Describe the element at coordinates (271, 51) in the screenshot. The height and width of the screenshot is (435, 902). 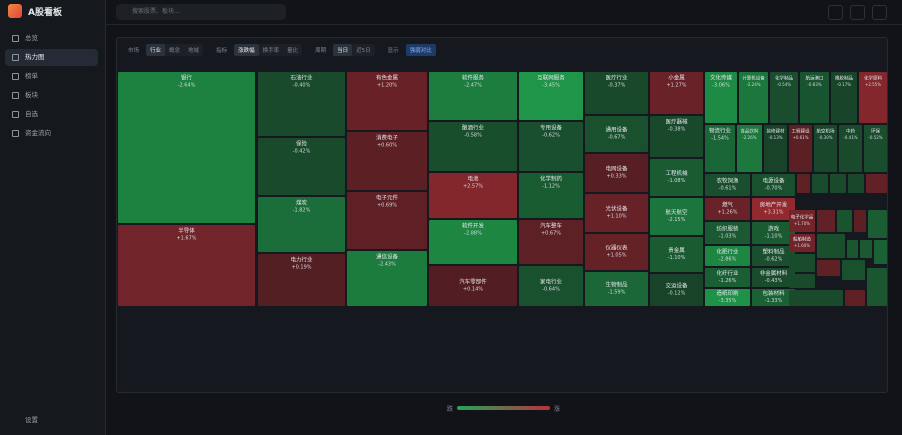
I see `tab: 换手率` at that location.